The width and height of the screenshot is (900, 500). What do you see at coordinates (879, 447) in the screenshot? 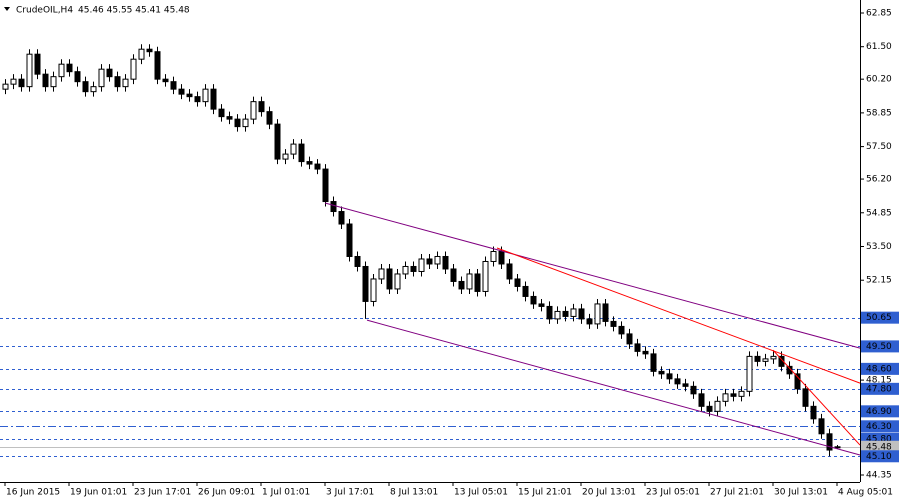
I see `level-label: 45.48` at bounding box center [879, 447].